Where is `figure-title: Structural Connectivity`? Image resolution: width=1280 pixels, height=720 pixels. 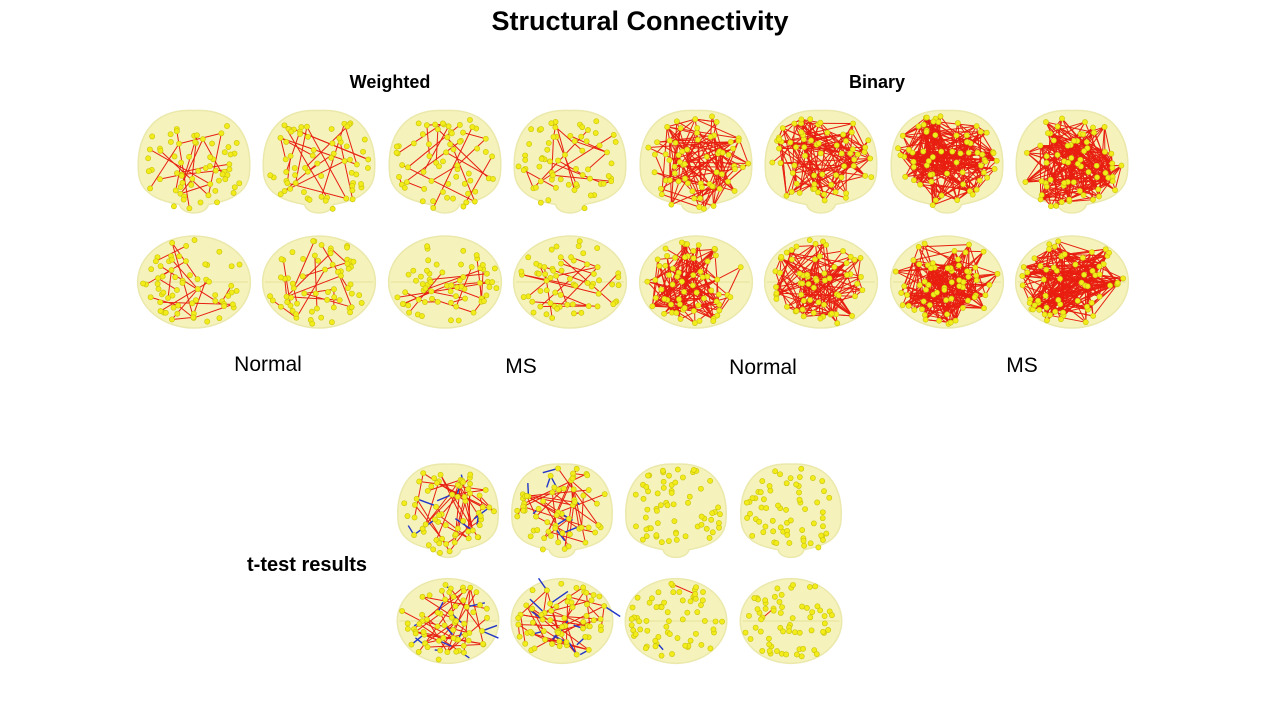
figure-title: Structural Connectivity is located at coordinates (640, 21).